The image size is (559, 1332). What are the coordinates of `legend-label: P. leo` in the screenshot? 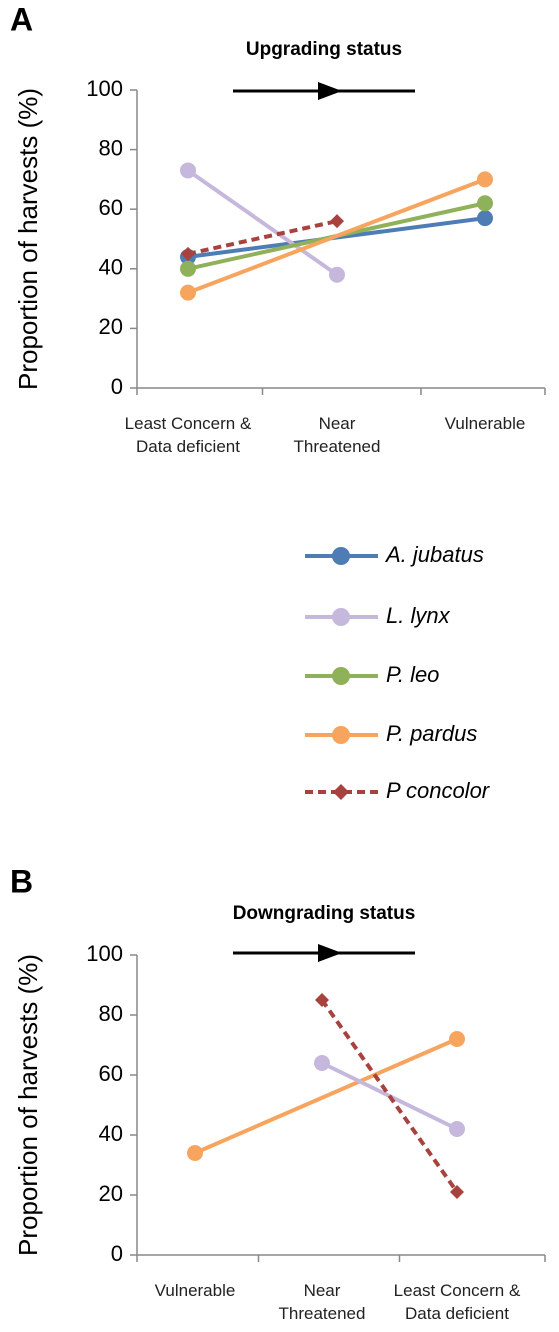 It's located at (412, 674).